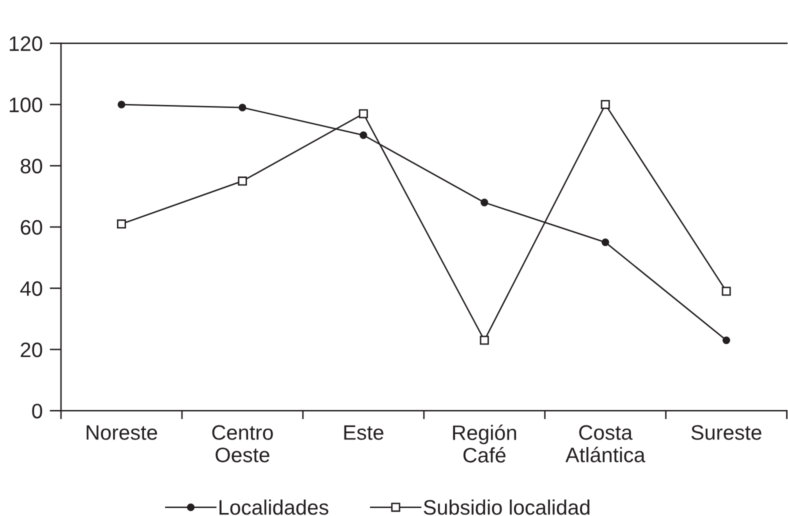 This screenshot has width=788, height=516. What do you see at coordinates (31, 166) in the screenshot?
I see `y-tick-label: 80` at bounding box center [31, 166].